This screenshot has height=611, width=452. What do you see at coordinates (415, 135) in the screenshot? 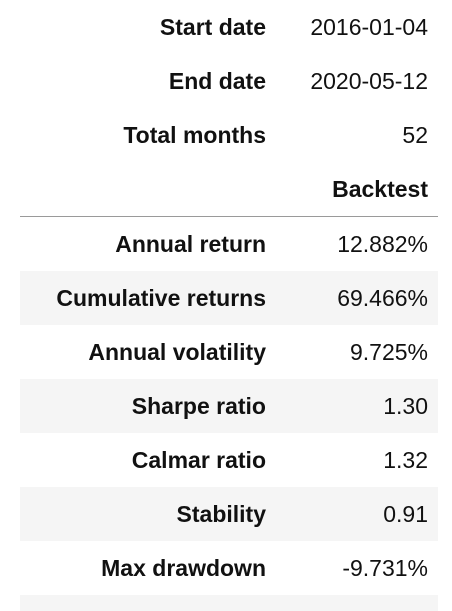
I see `total-months-value: 52` at bounding box center [415, 135].